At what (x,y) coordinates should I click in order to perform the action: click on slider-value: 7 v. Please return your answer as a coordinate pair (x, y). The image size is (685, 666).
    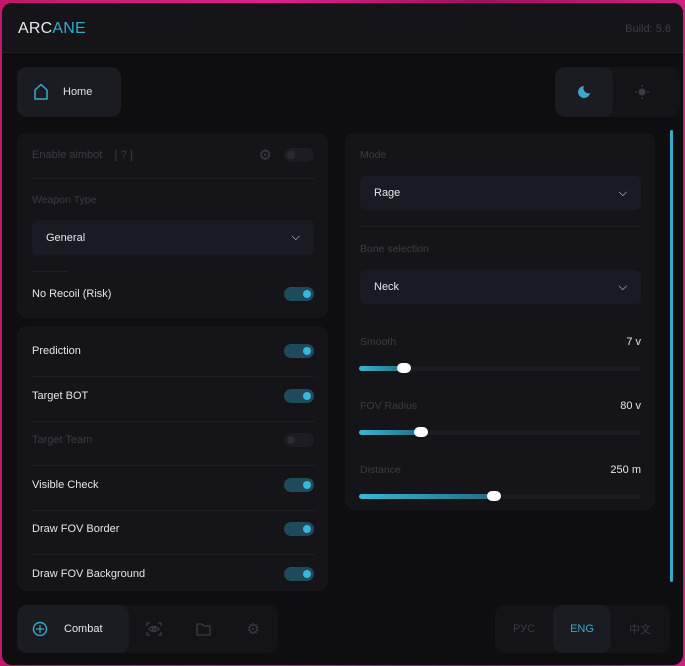
    Looking at the image, I should click on (633, 342).